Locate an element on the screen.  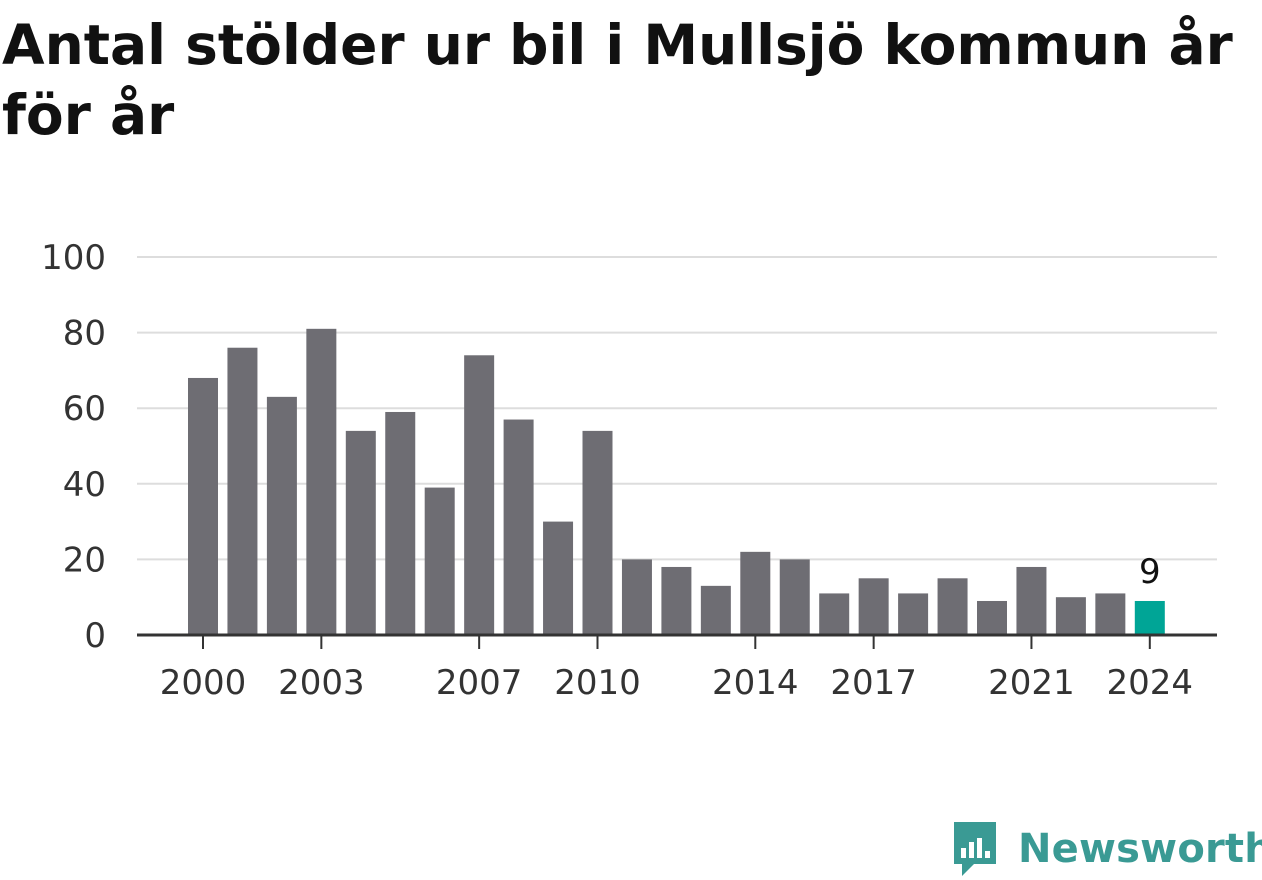
x-tick-label: 2014 is located at coordinates (755, 683).